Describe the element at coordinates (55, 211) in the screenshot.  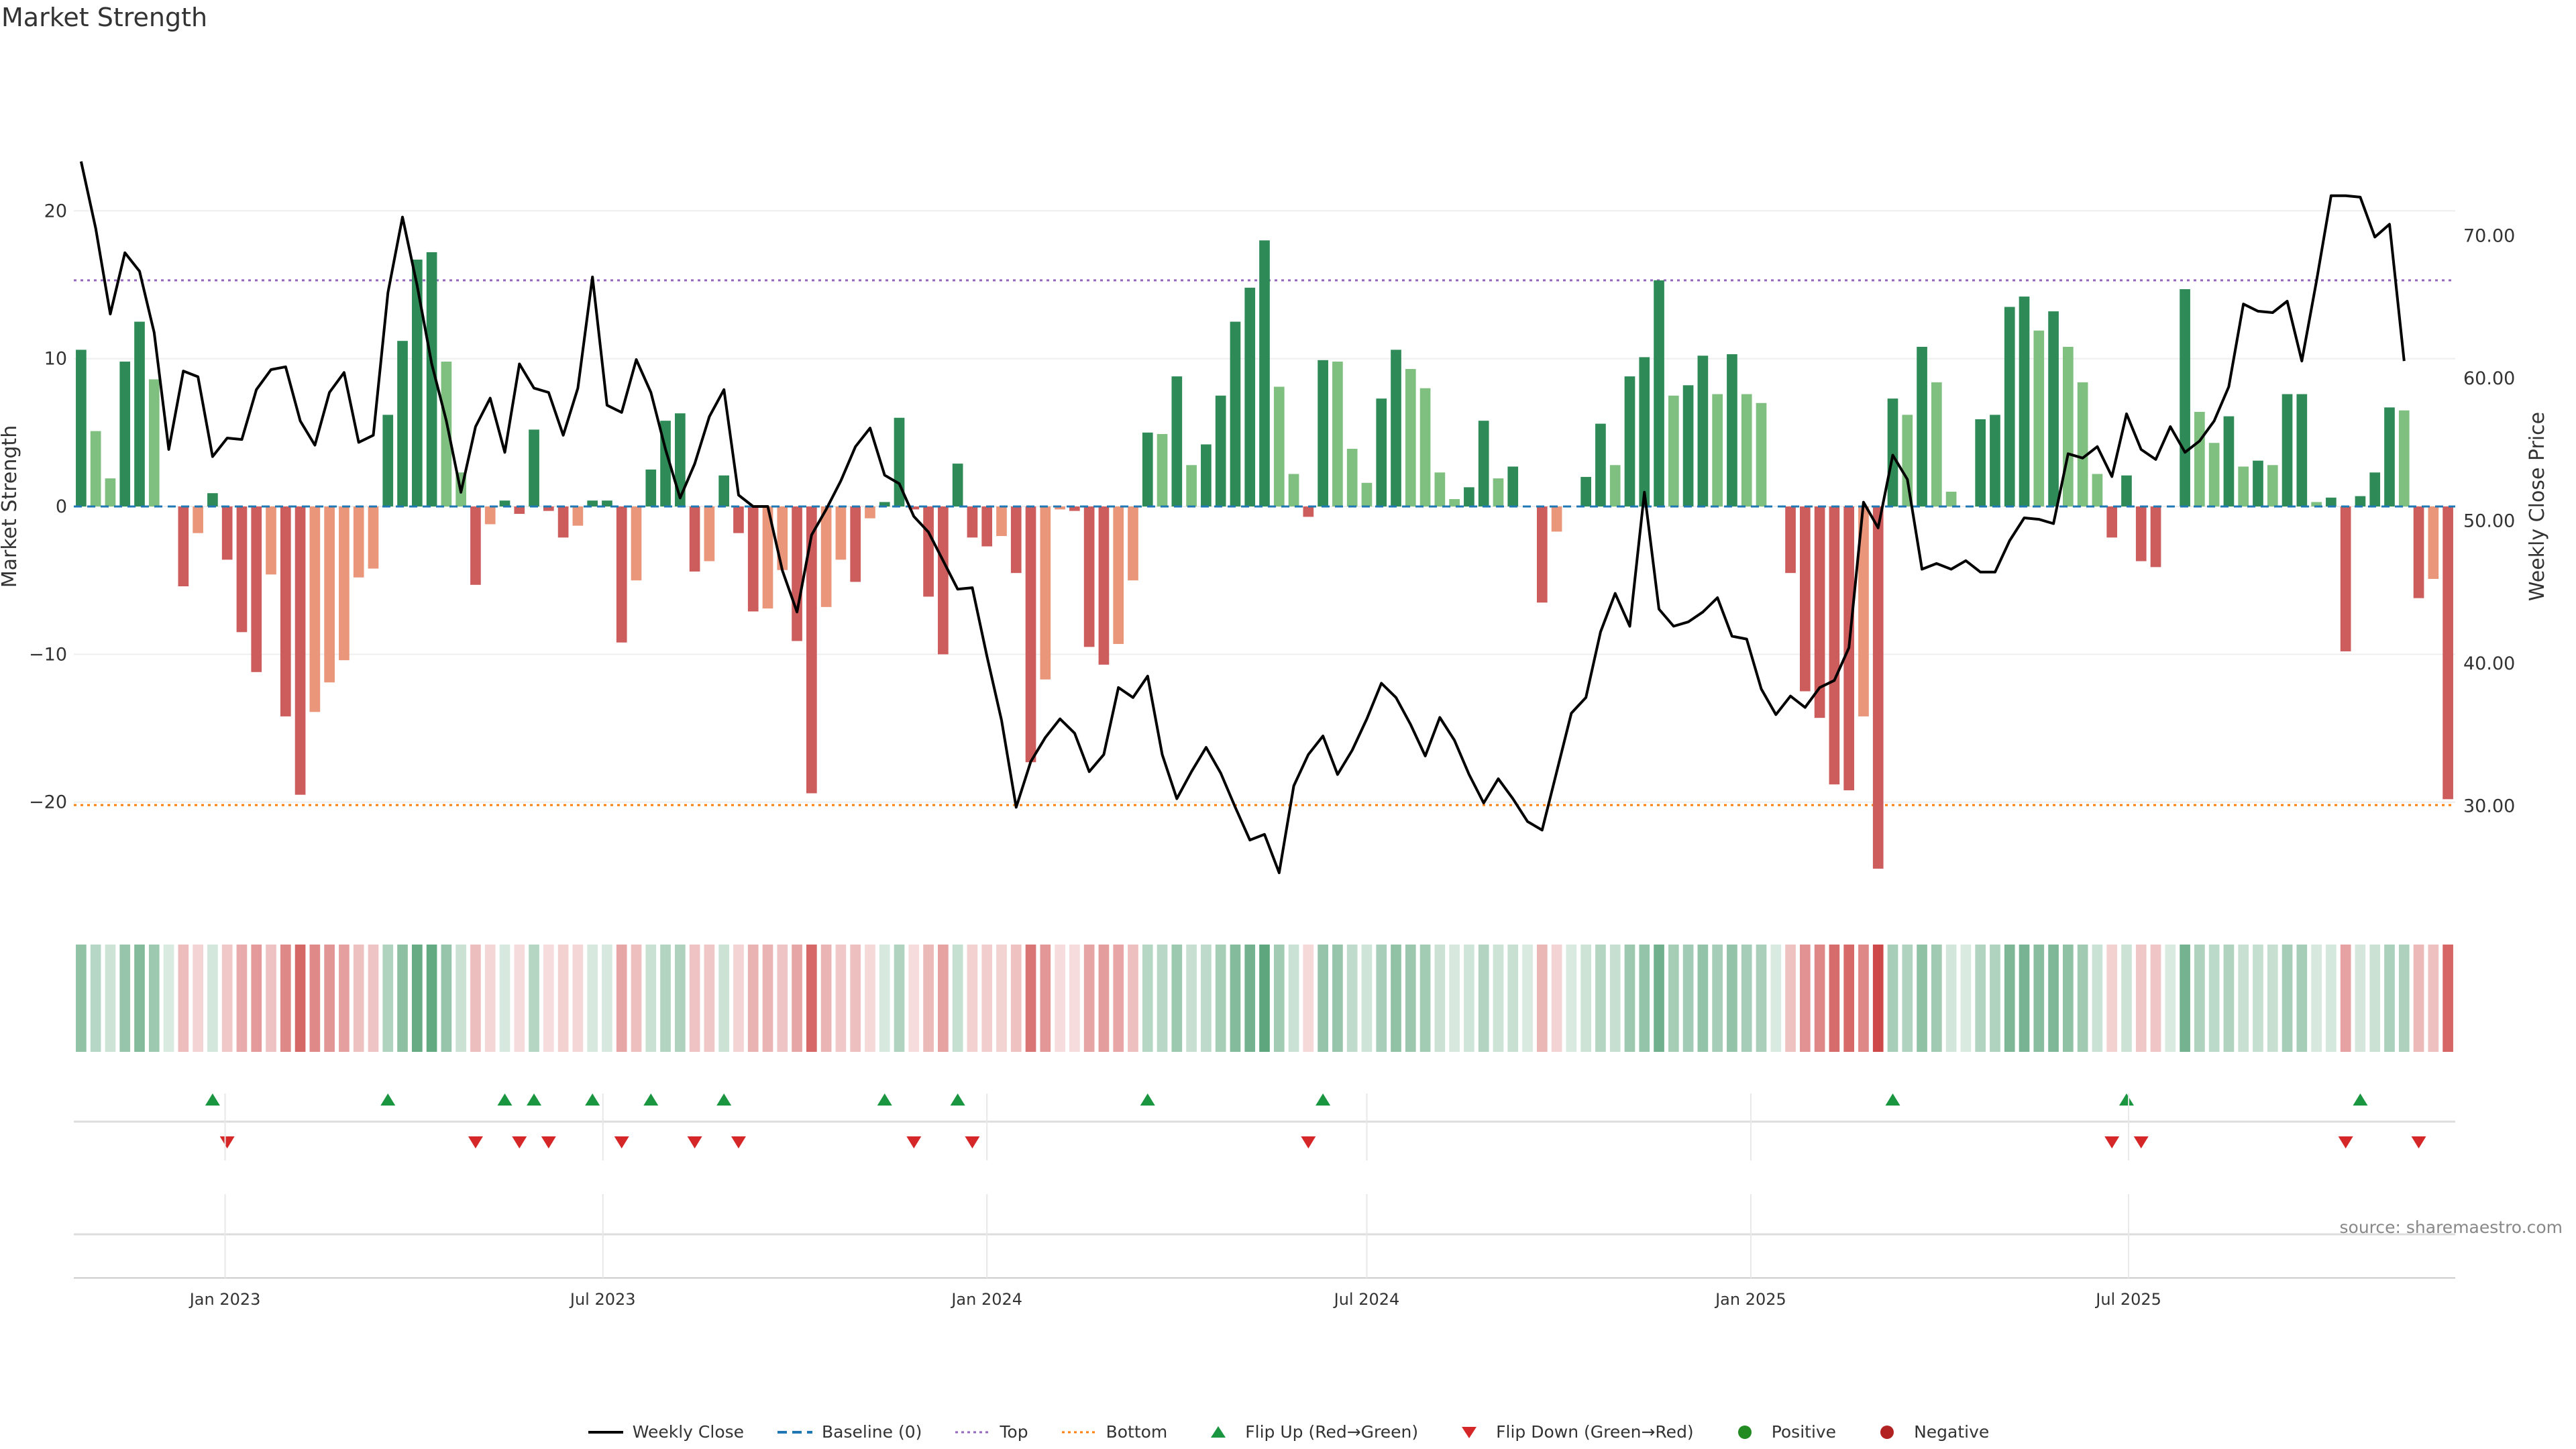
I see `y-tick-label: 20` at that location.